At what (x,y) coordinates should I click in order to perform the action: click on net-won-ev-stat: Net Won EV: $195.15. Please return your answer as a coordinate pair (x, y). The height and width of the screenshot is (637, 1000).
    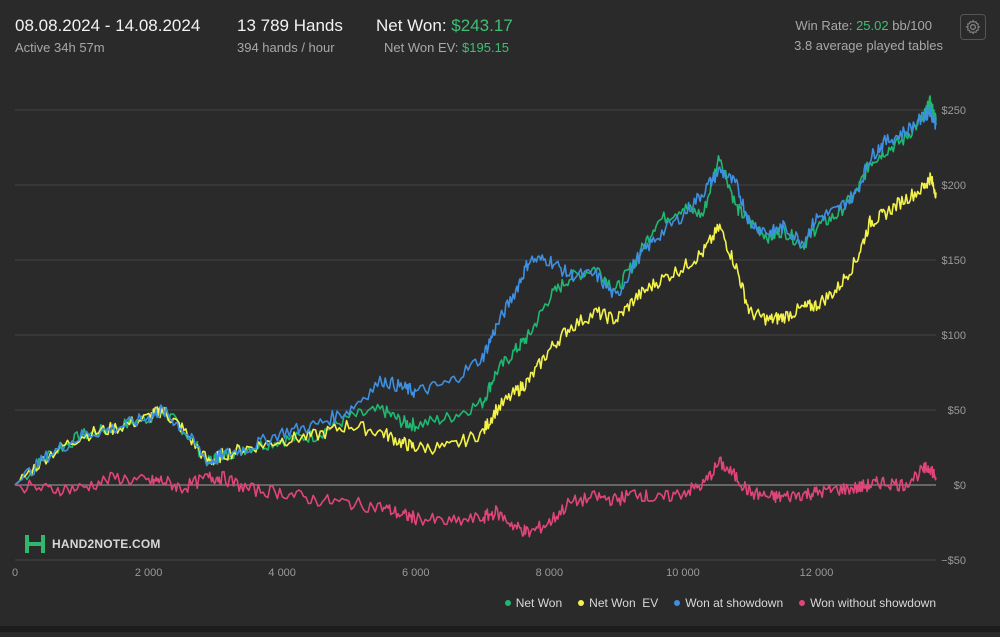
    Looking at the image, I should click on (446, 47).